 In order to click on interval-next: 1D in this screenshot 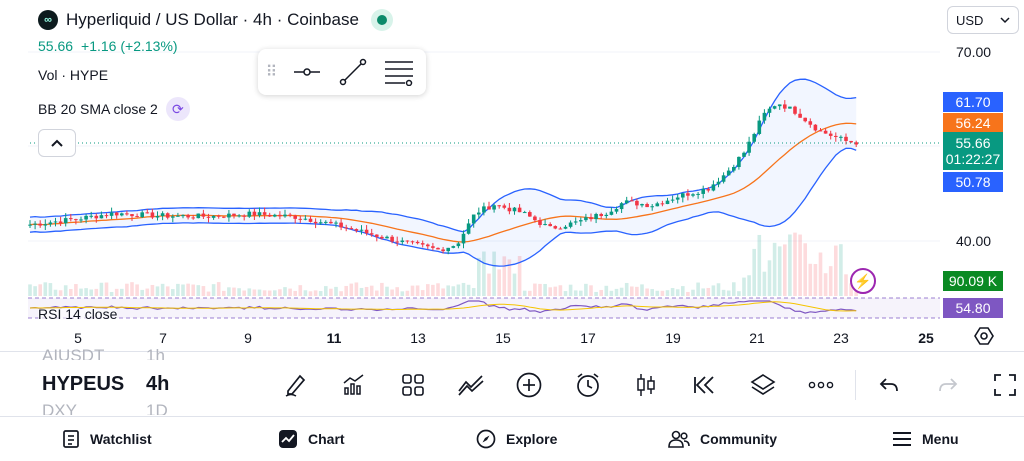, I will do `click(157, 408)`.